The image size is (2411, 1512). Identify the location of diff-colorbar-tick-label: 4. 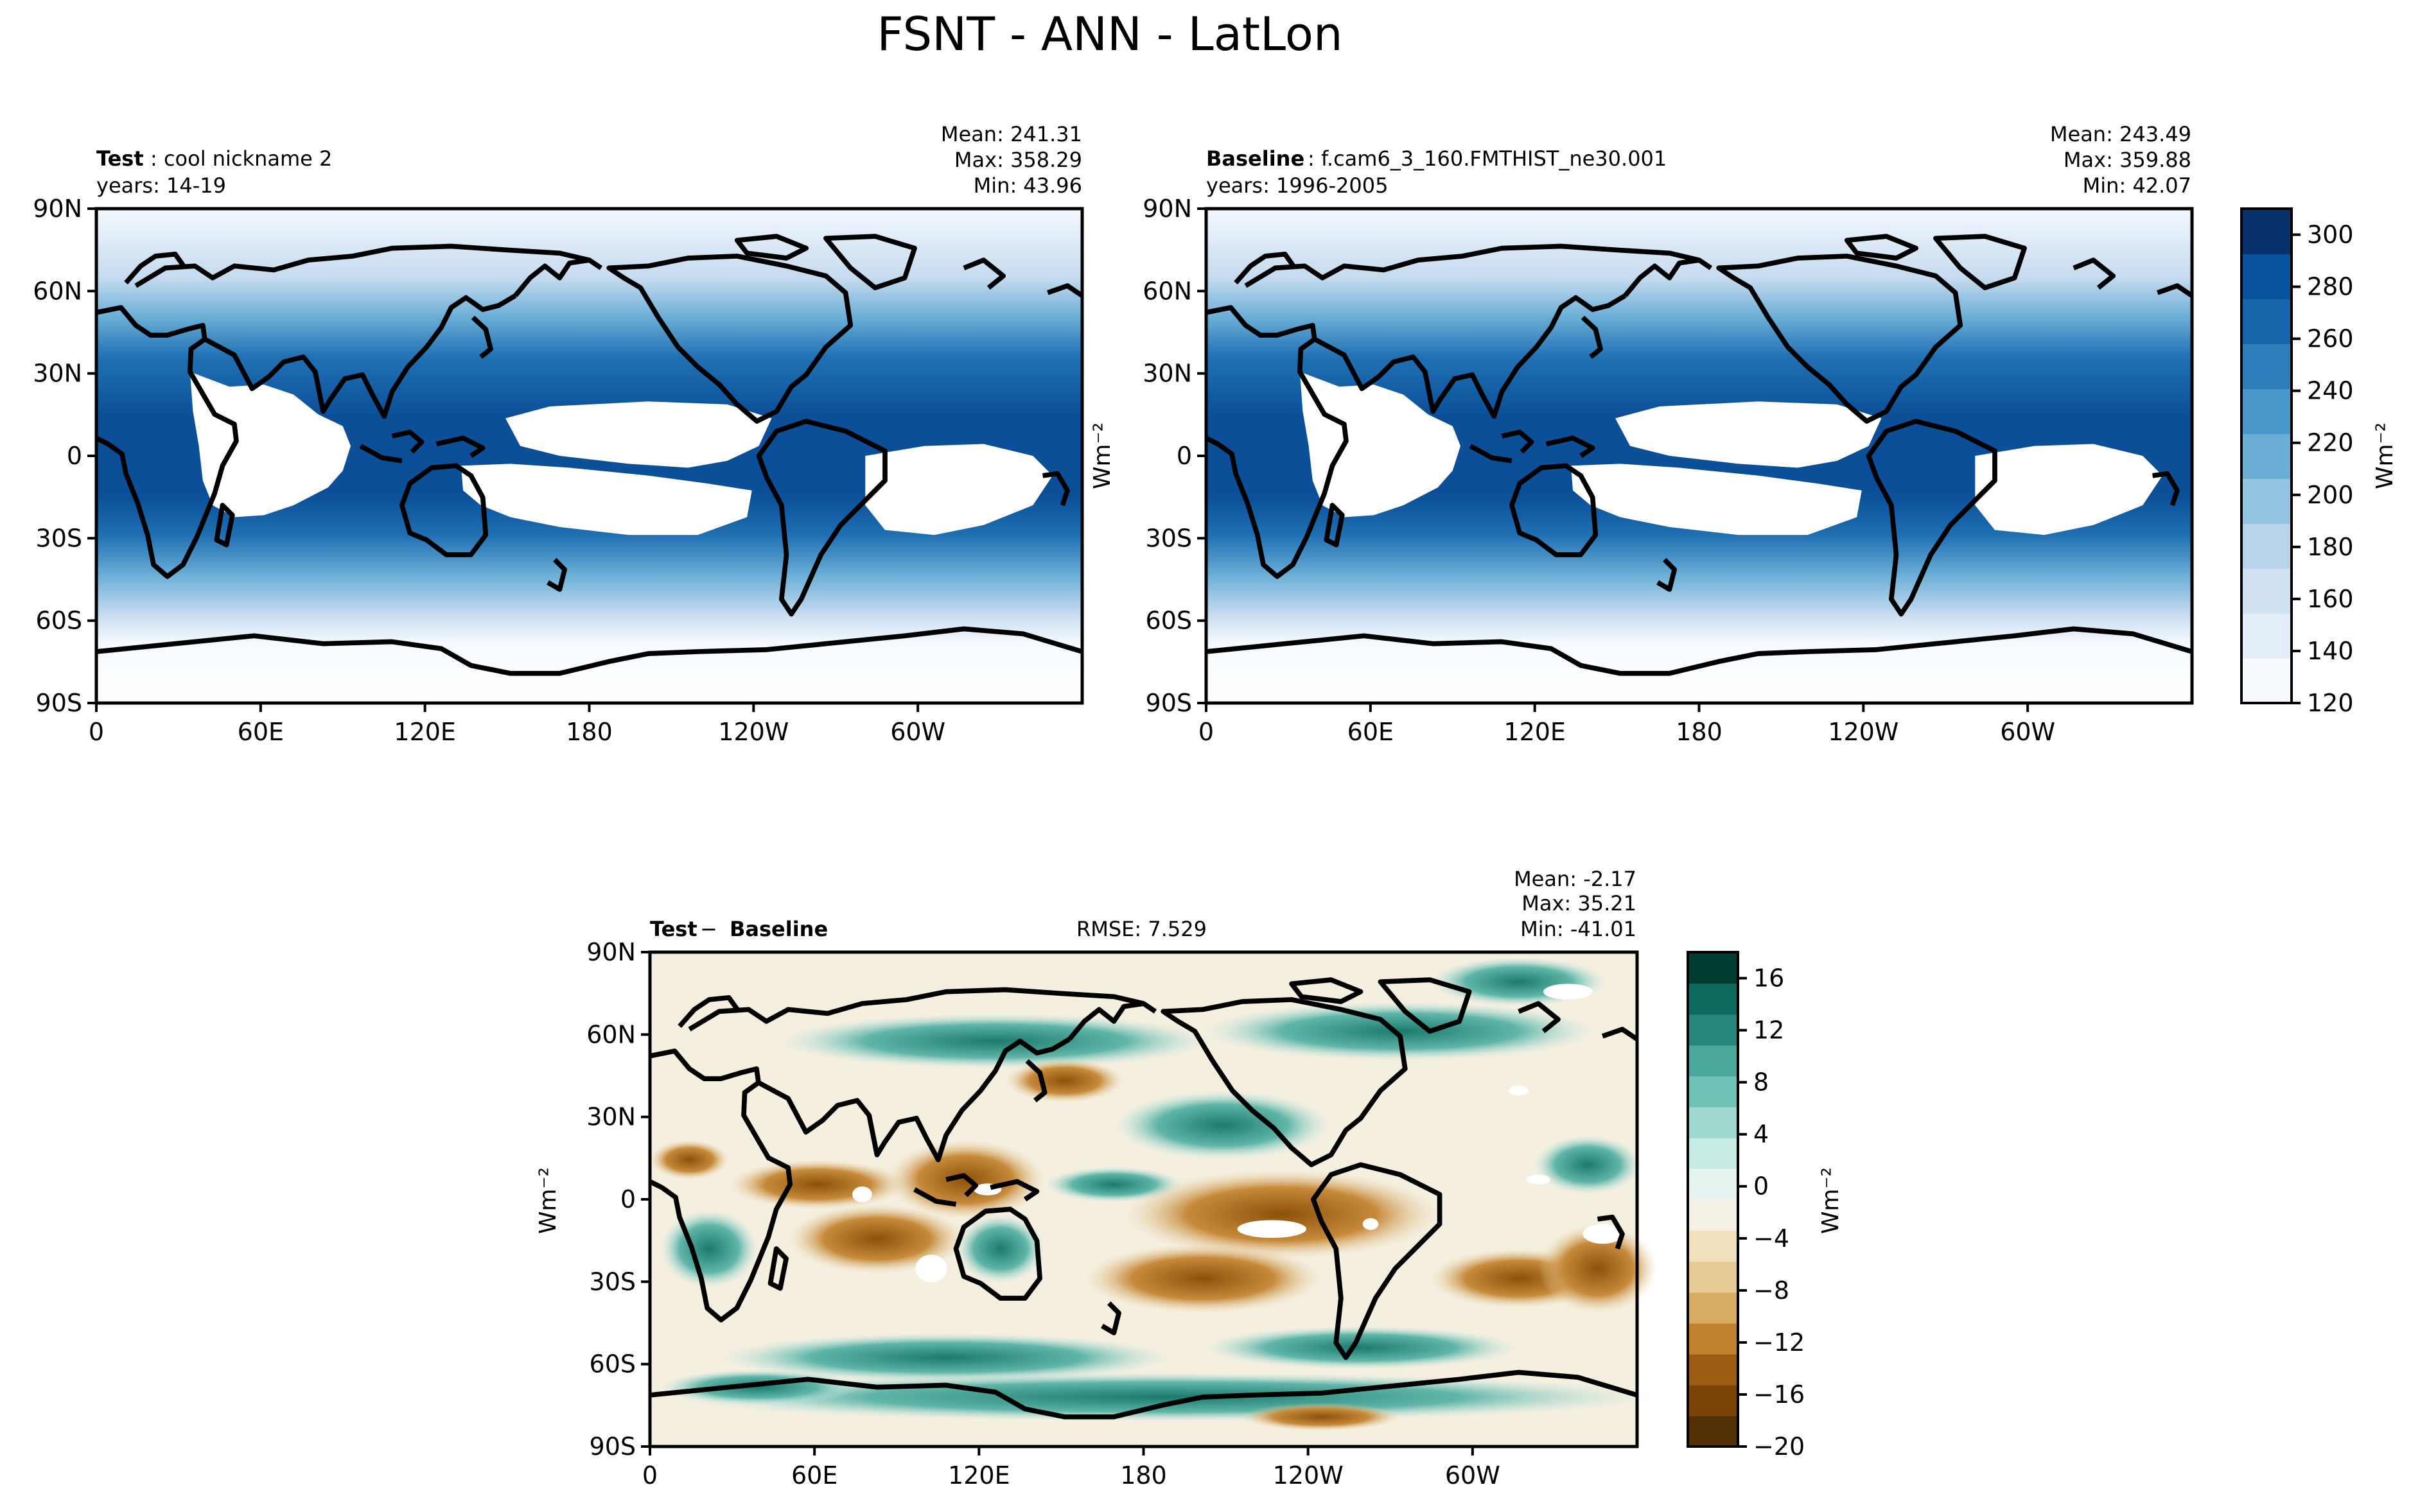
(1761, 1134).